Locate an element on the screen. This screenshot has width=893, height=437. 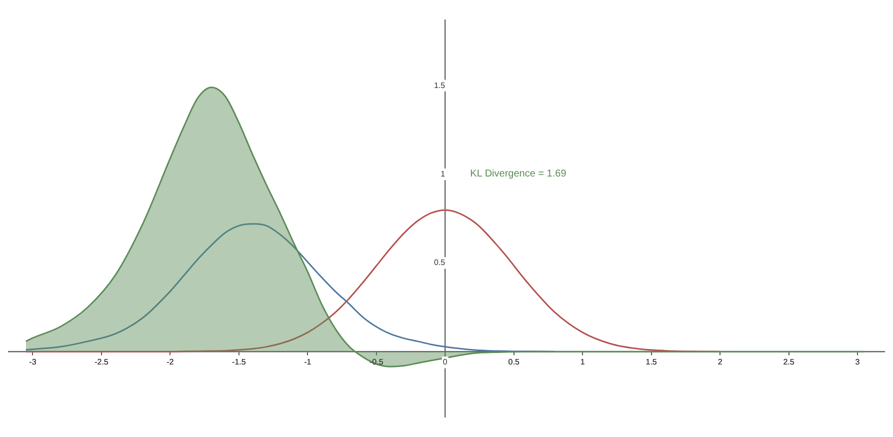
x-tick-label: 2.5 is located at coordinates (789, 362).